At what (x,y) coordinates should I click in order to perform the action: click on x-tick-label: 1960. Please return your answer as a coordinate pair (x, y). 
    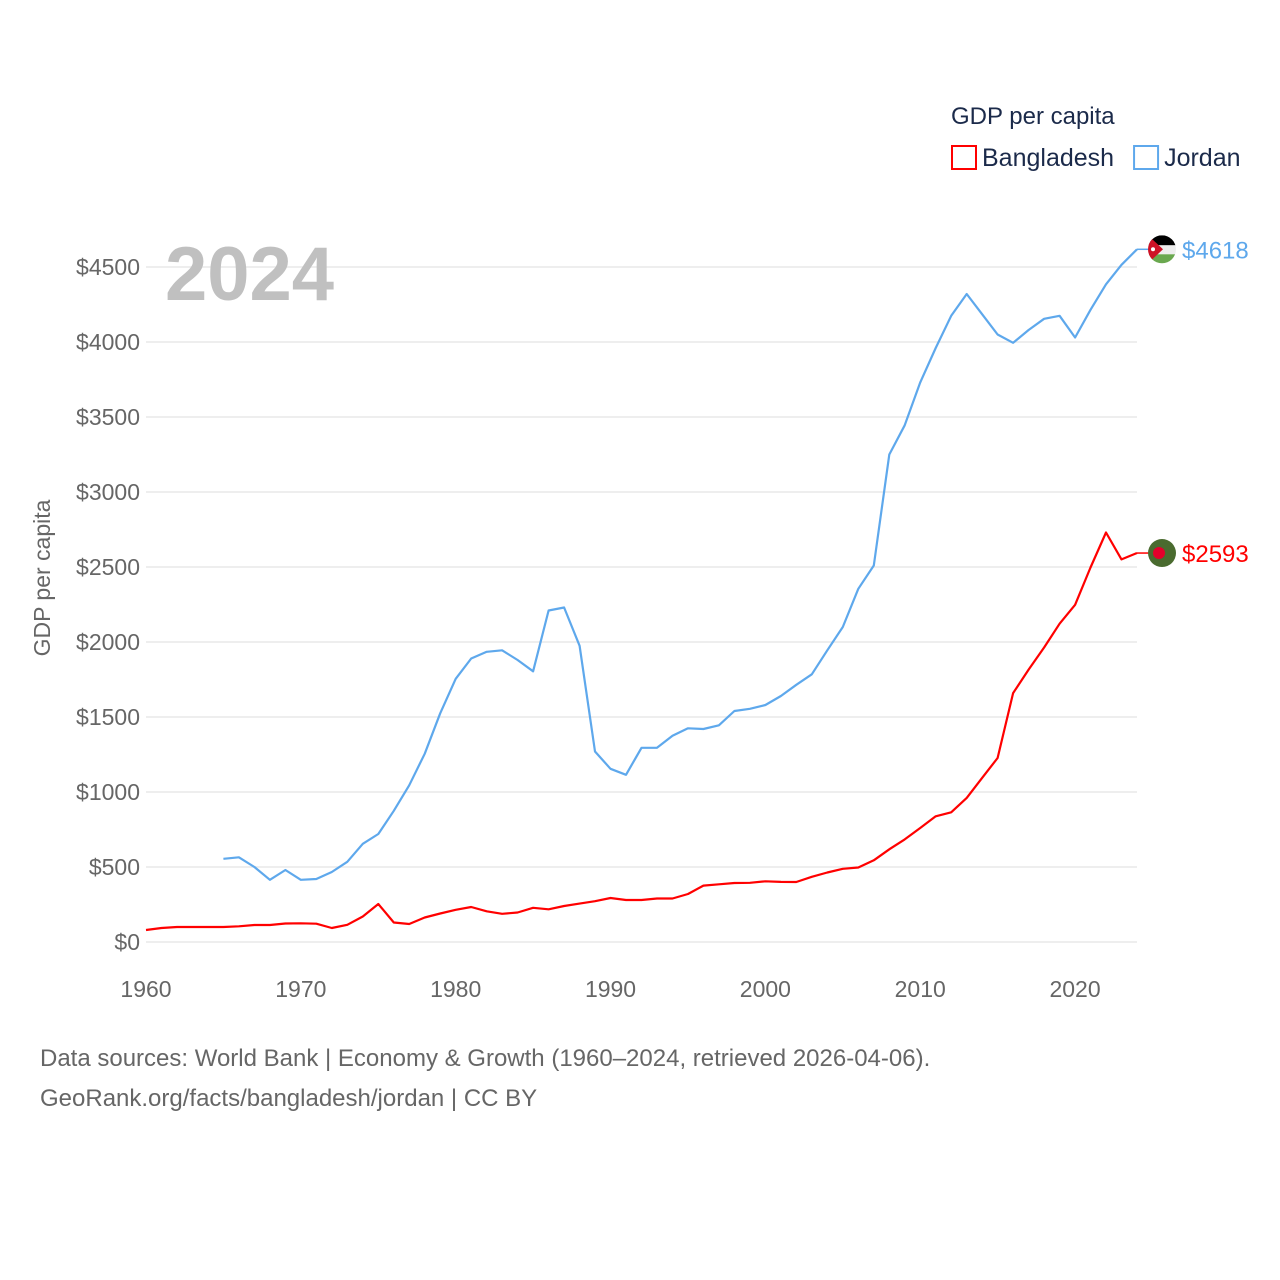
    Looking at the image, I should click on (145, 989).